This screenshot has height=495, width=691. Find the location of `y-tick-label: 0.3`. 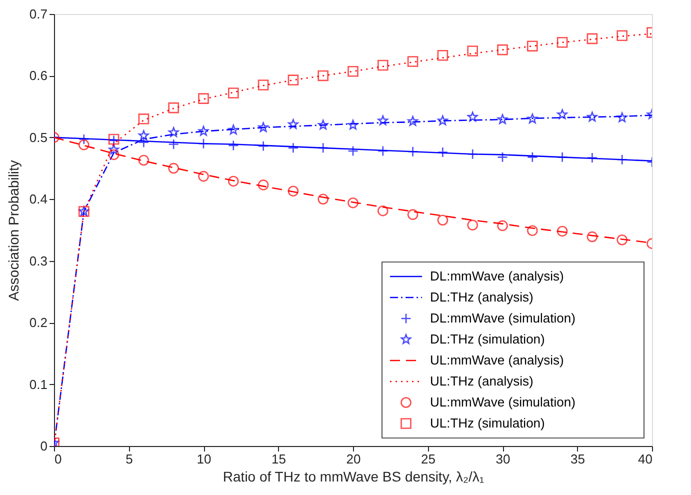

y-tick-label: 0.3 is located at coordinates (38, 260).